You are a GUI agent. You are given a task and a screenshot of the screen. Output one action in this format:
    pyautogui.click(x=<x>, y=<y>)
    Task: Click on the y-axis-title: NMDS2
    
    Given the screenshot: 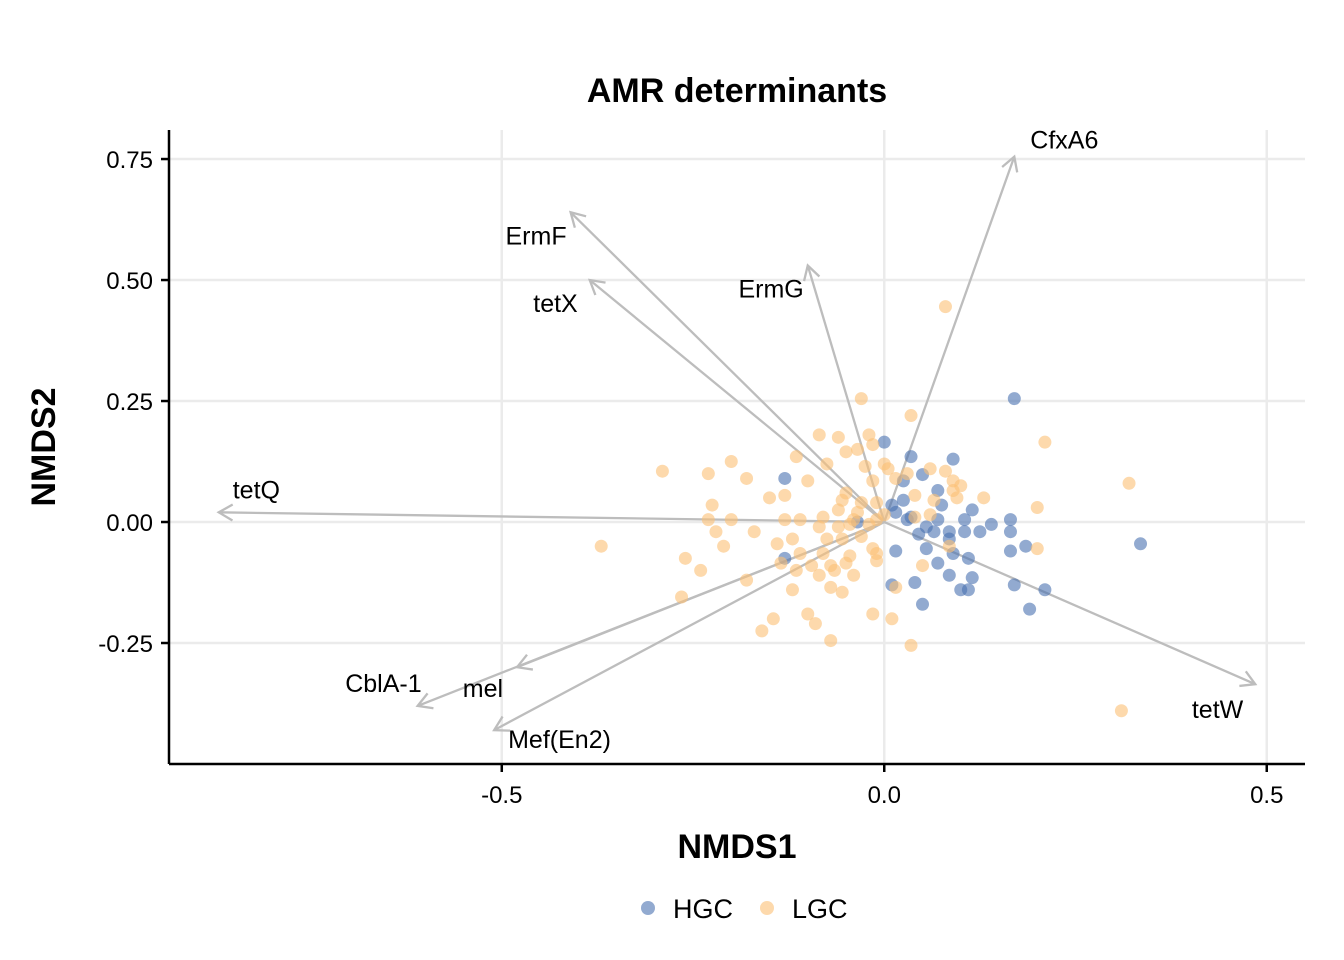 What is the action you would take?
    pyautogui.click(x=44, y=446)
    